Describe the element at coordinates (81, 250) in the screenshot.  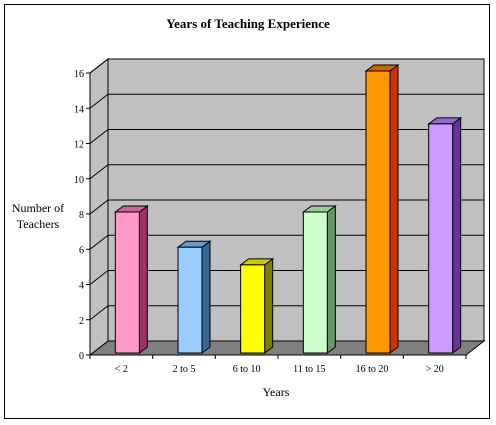
I see `y-tick-label: 6` at that location.